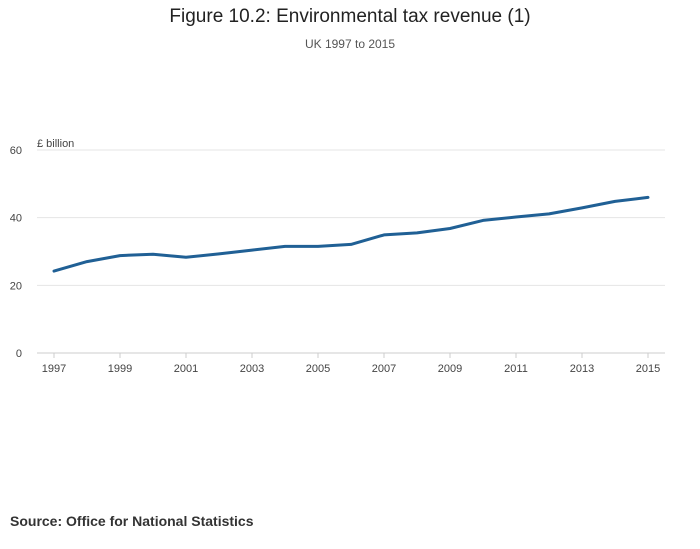 This screenshot has height=549, width=700. Describe the element at coordinates (252, 369) in the screenshot. I see `x-tick-label: 2003` at that location.